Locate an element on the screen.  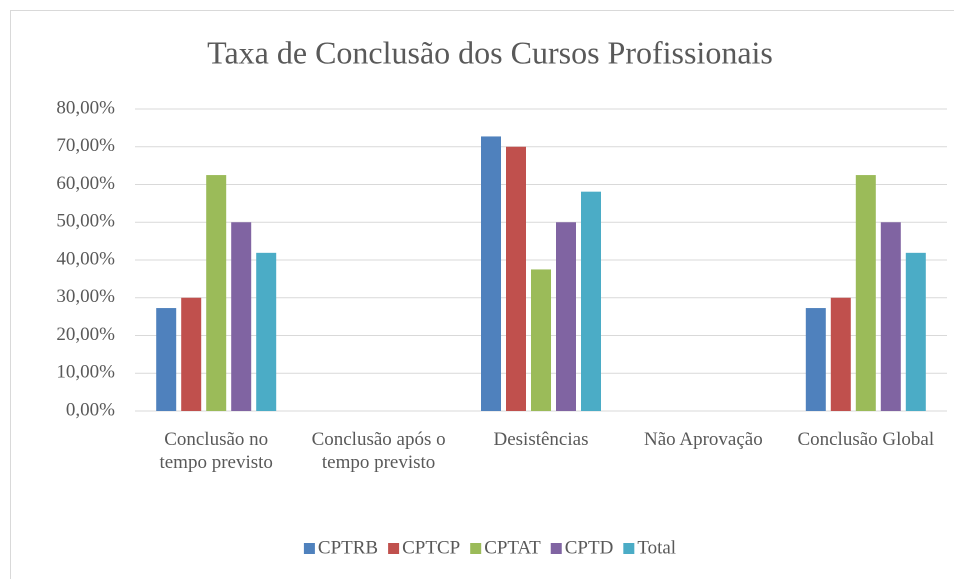
x-tick-label: Conclusão Global is located at coordinates (866, 439).